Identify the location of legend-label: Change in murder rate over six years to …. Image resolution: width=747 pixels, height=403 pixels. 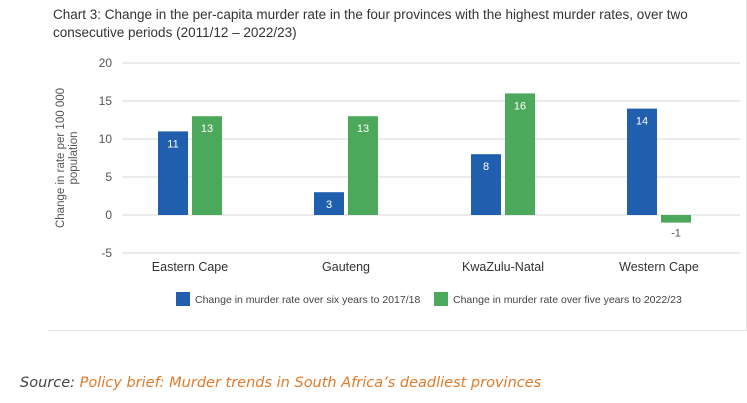
(307, 300).